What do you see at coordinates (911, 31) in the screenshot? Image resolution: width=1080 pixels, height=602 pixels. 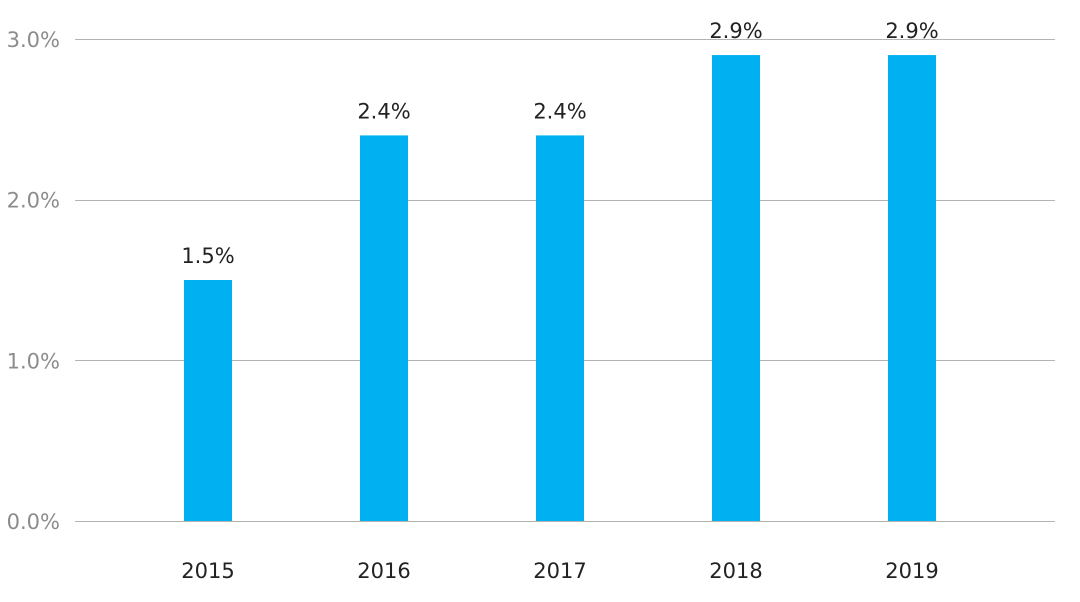 I see `data-label-2019: 2.9%` at bounding box center [911, 31].